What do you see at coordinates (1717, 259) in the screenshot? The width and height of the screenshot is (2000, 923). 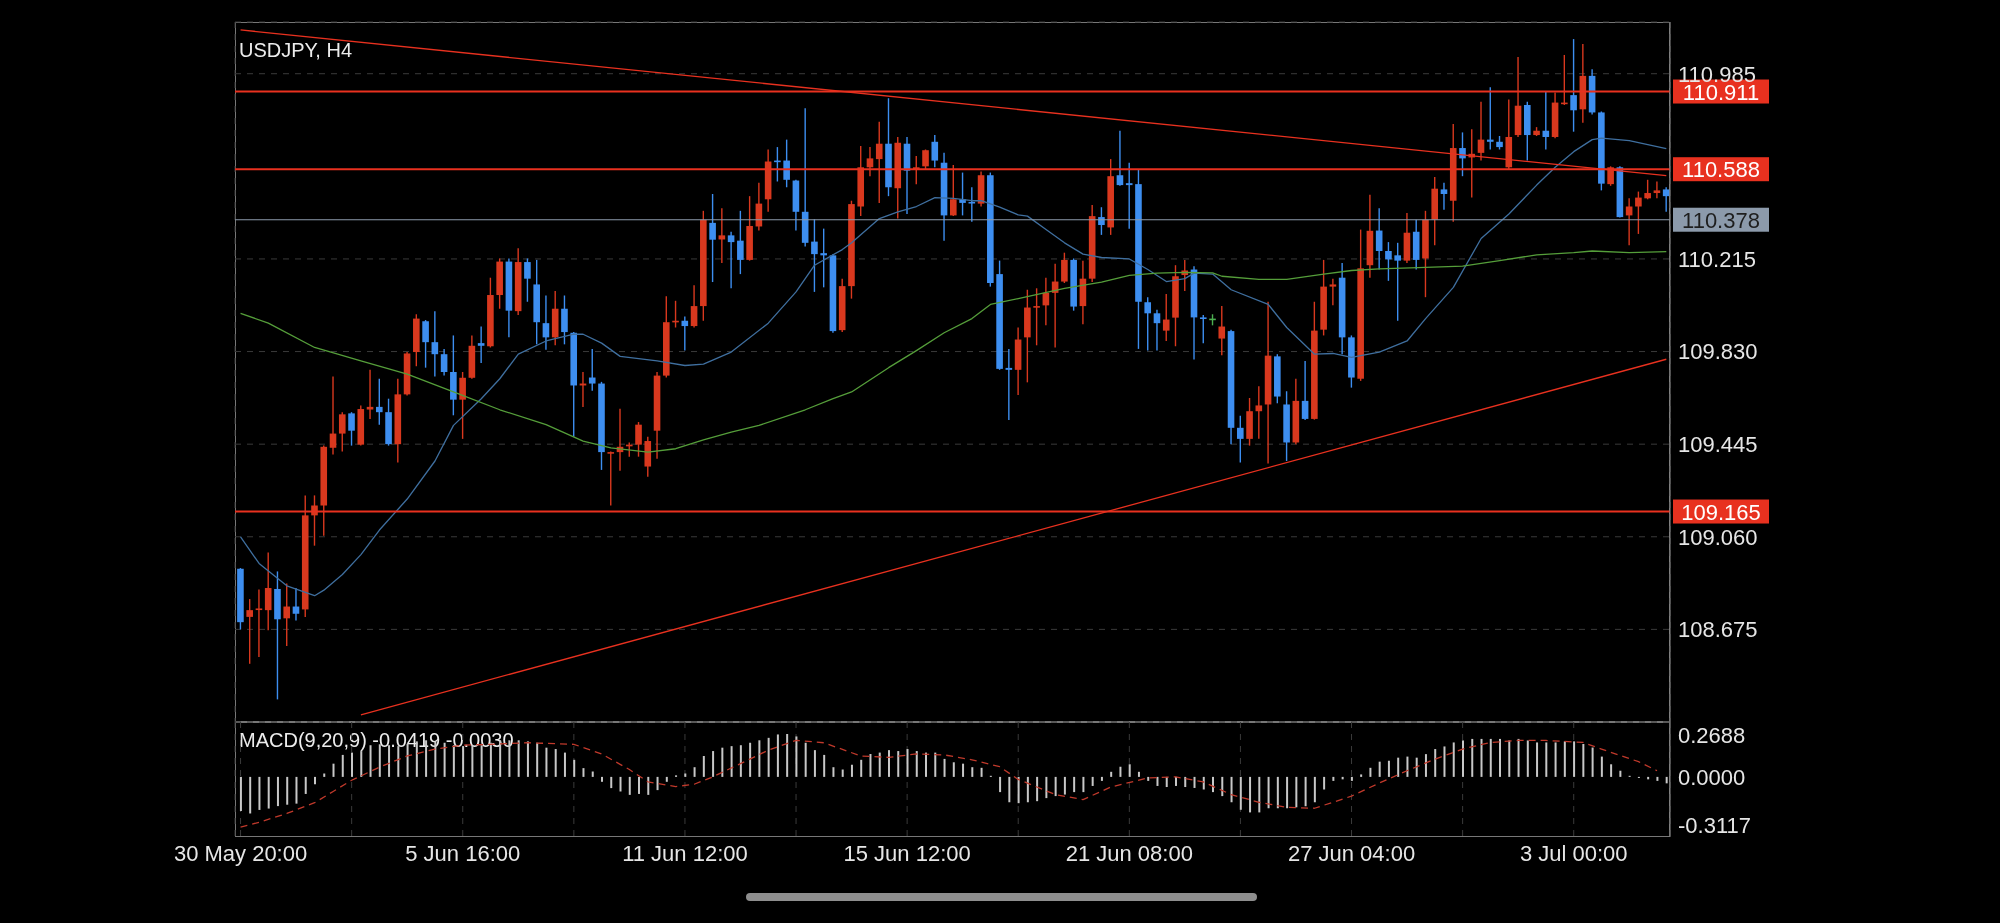 I see `y-tick-label: 110.215` at bounding box center [1717, 259].